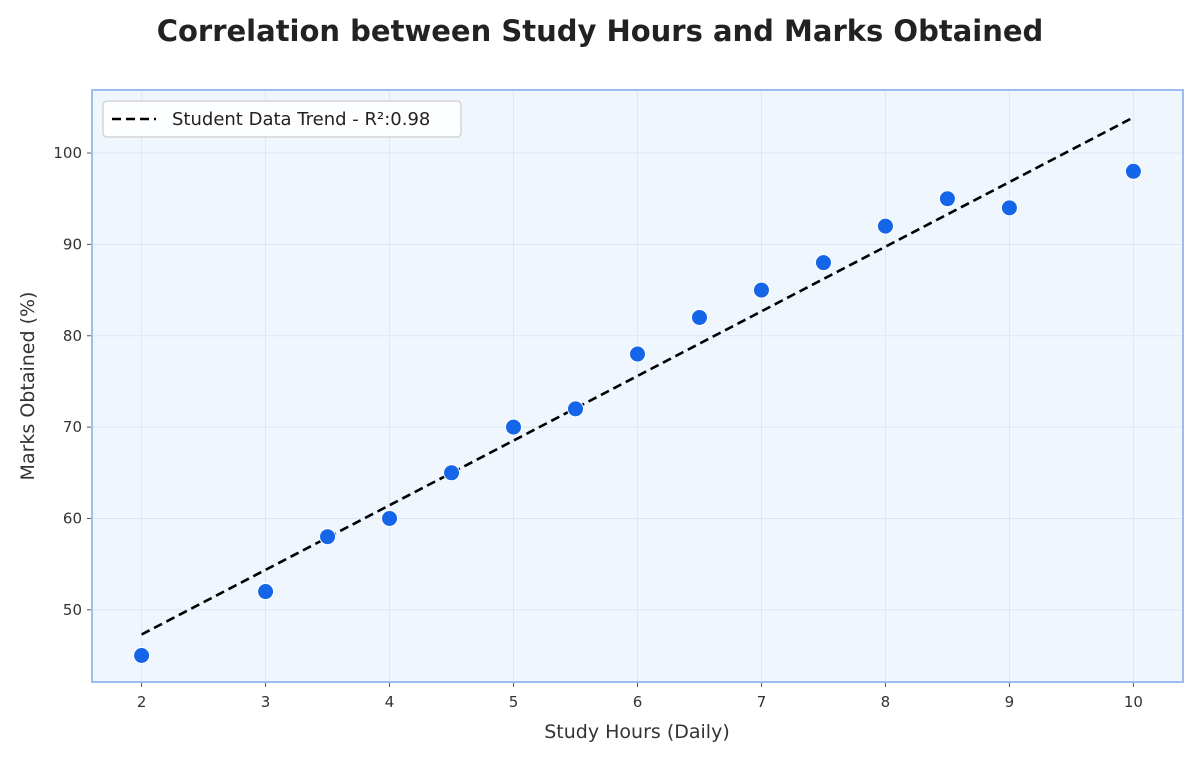 The image size is (1200, 760). What do you see at coordinates (266, 702) in the screenshot?
I see `x-tick-label: 3` at bounding box center [266, 702].